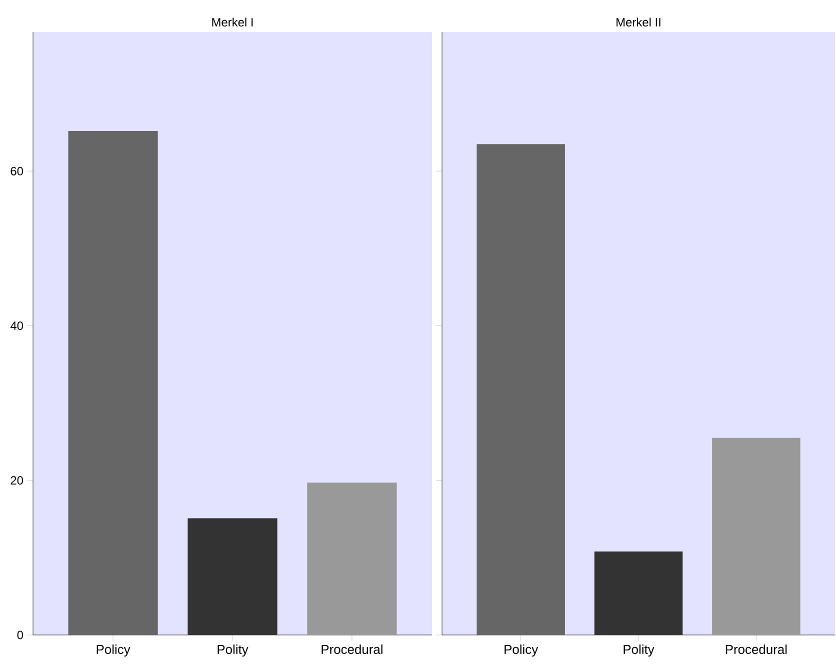  I want to click on y-tick-label: 0, so click(20, 635).